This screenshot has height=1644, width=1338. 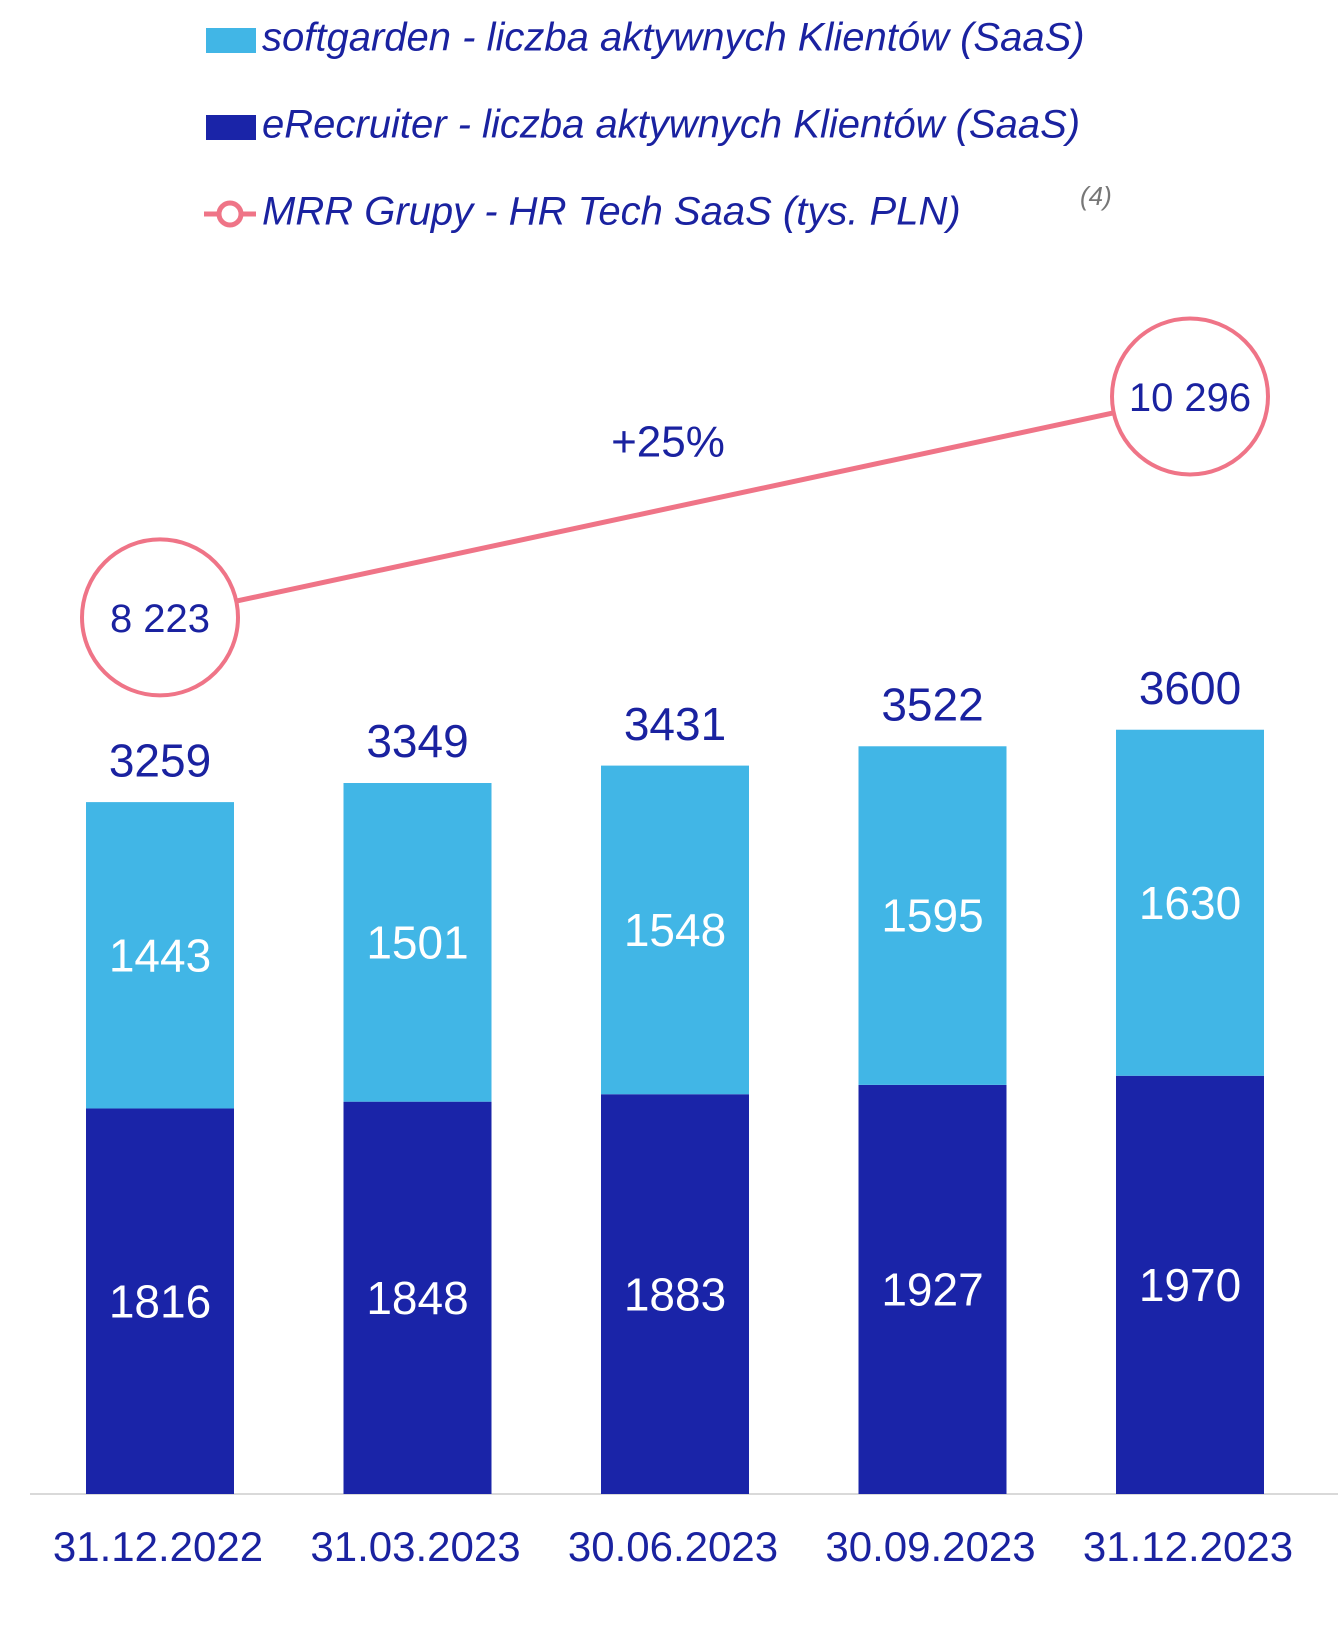 What do you see at coordinates (1190, 688) in the screenshot?
I see `total-label: 3600` at bounding box center [1190, 688].